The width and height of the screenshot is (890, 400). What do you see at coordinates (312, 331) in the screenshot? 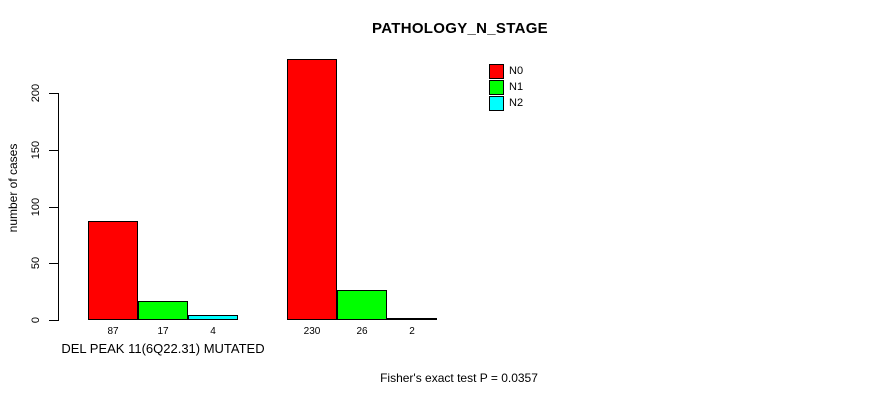
I see `bar-value-label: 230` at bounding box center [312, 331].